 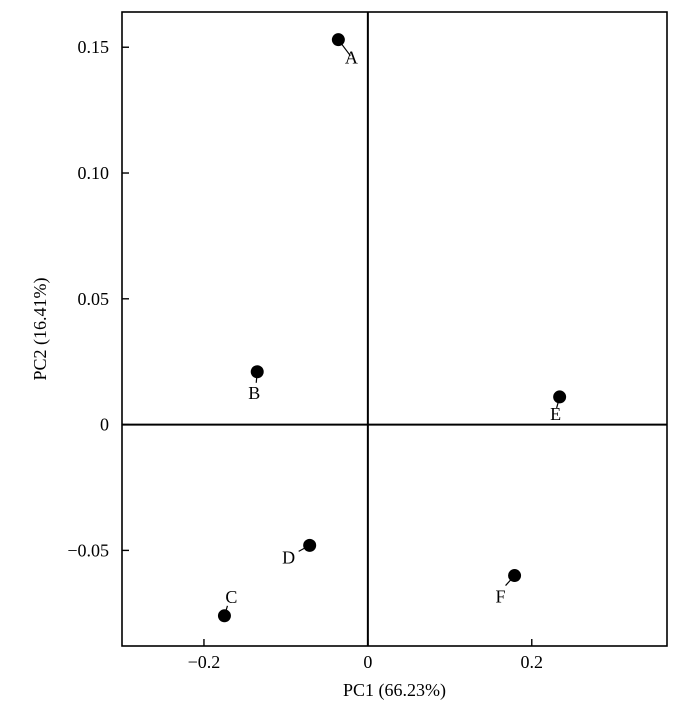 What do you see at coordinates (351, 58) in the screenshot?
I see `point-label-a: A` at bounding box center [351, 58].